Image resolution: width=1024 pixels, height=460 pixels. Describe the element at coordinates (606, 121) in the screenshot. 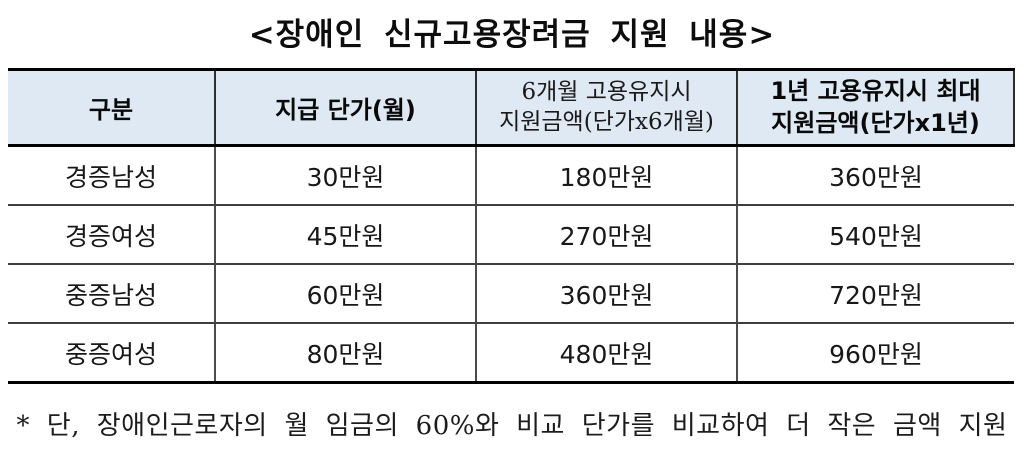

I see `header-six-month-line2: 지원금액(단가x6개월)` at that location.